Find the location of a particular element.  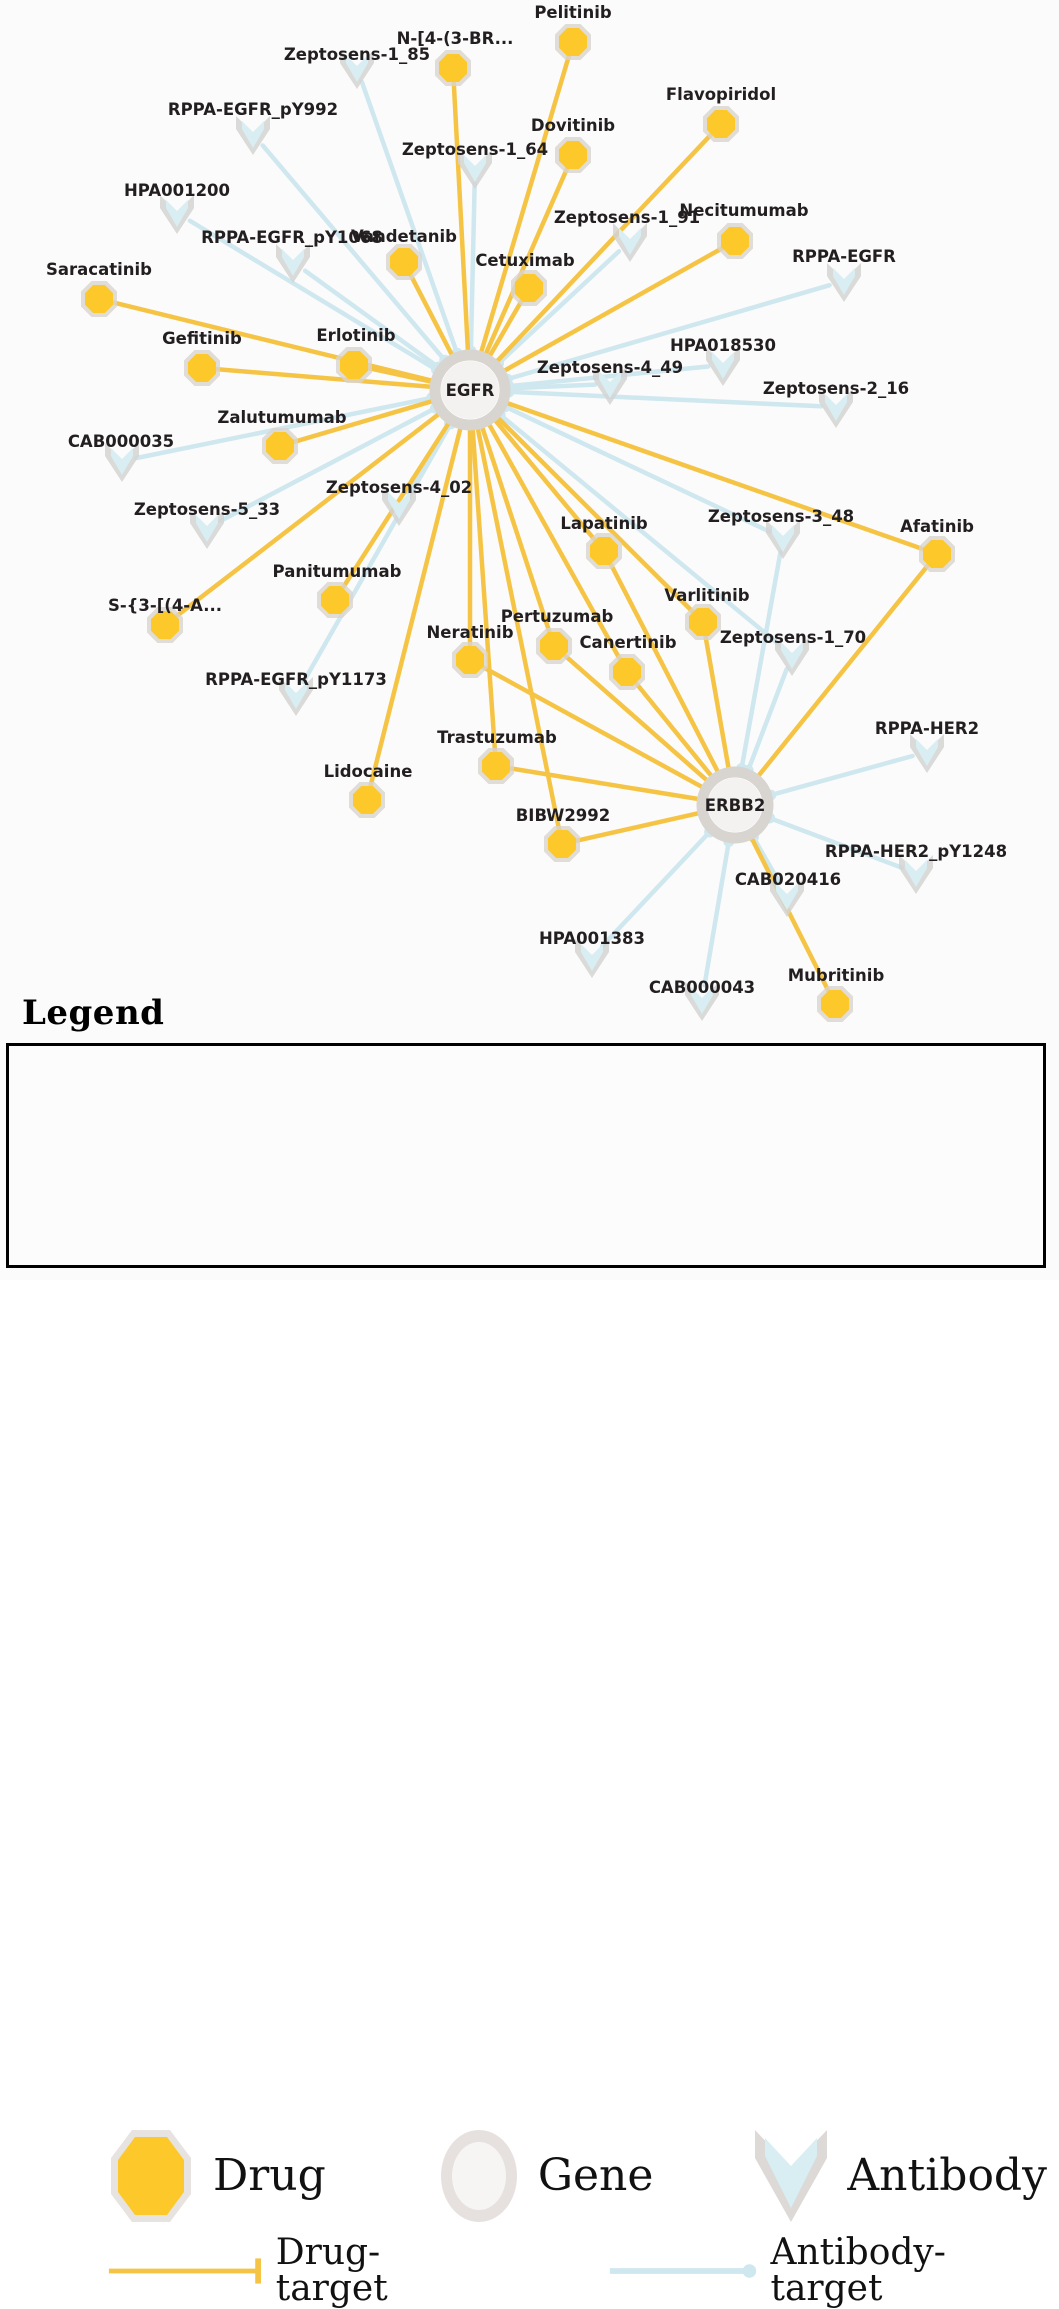

antibody-node-label: Zeptosens-4_02 is located at coordinates (399, 487).